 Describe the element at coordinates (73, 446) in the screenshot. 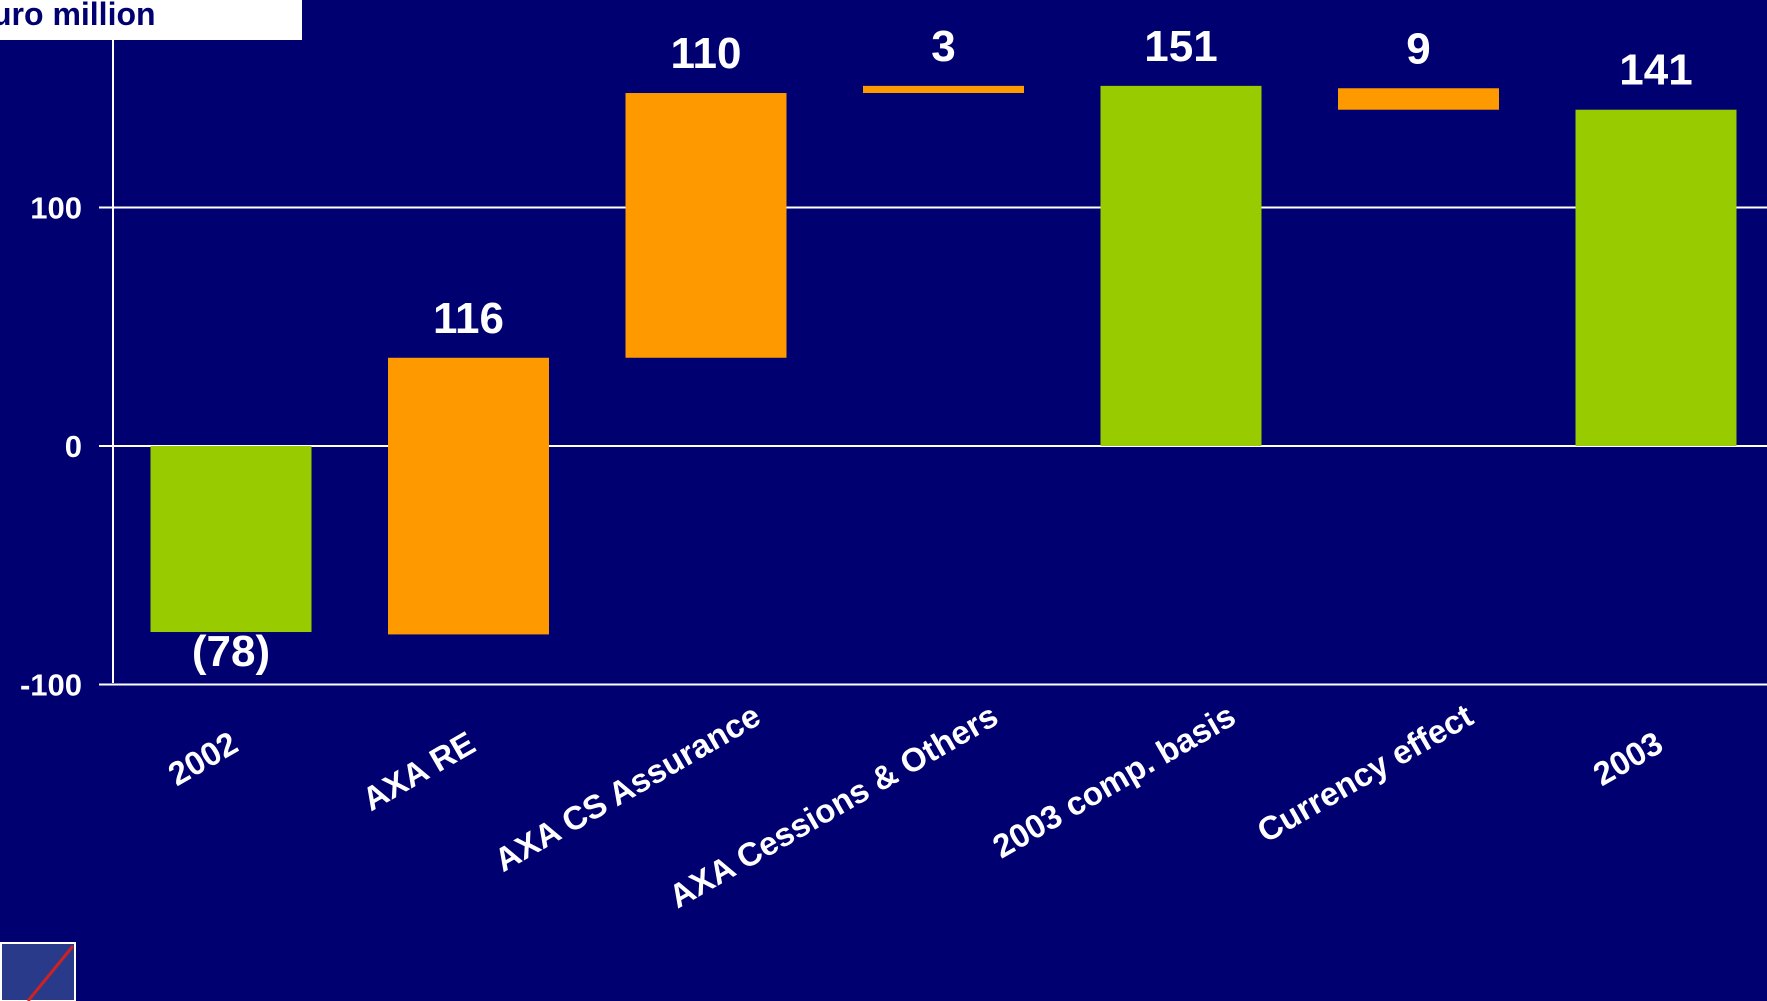

I see `y-tick-label: 0` at that location.